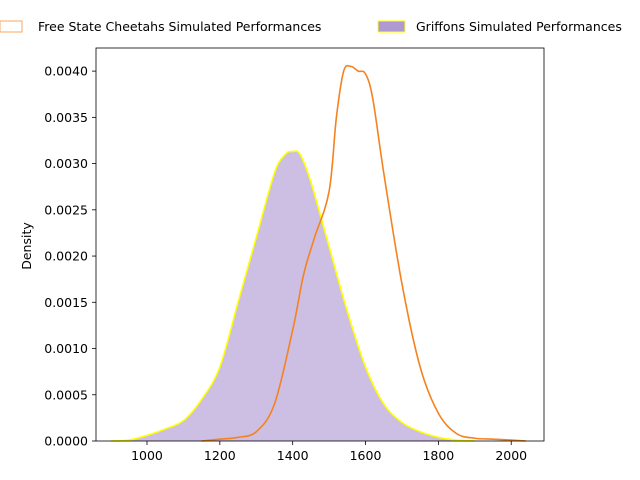 The height and width of the screenshot is (480, 640). What do you see at coordinates (66, 441) in the screenshot?
I see `y-tick-label: 0.0000` at bounding box center [66, 441].